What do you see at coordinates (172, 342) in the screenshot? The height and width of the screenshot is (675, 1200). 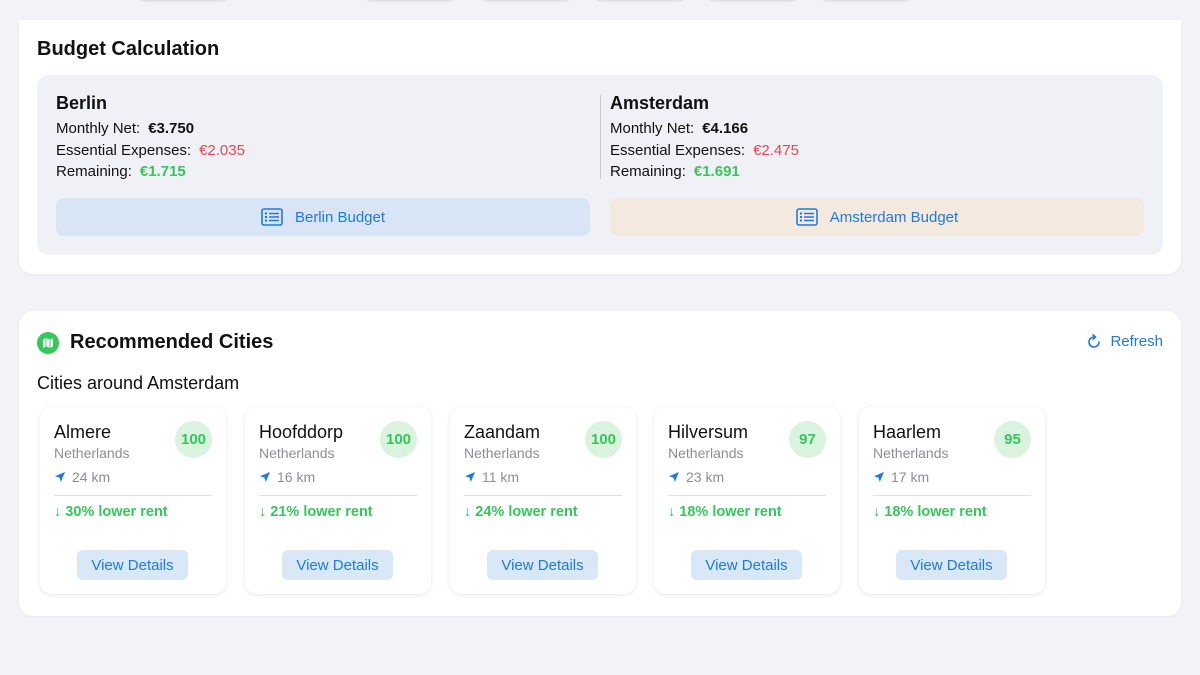 I see `recommended-title: Recommended Cities` at bounding box center [172, 342].